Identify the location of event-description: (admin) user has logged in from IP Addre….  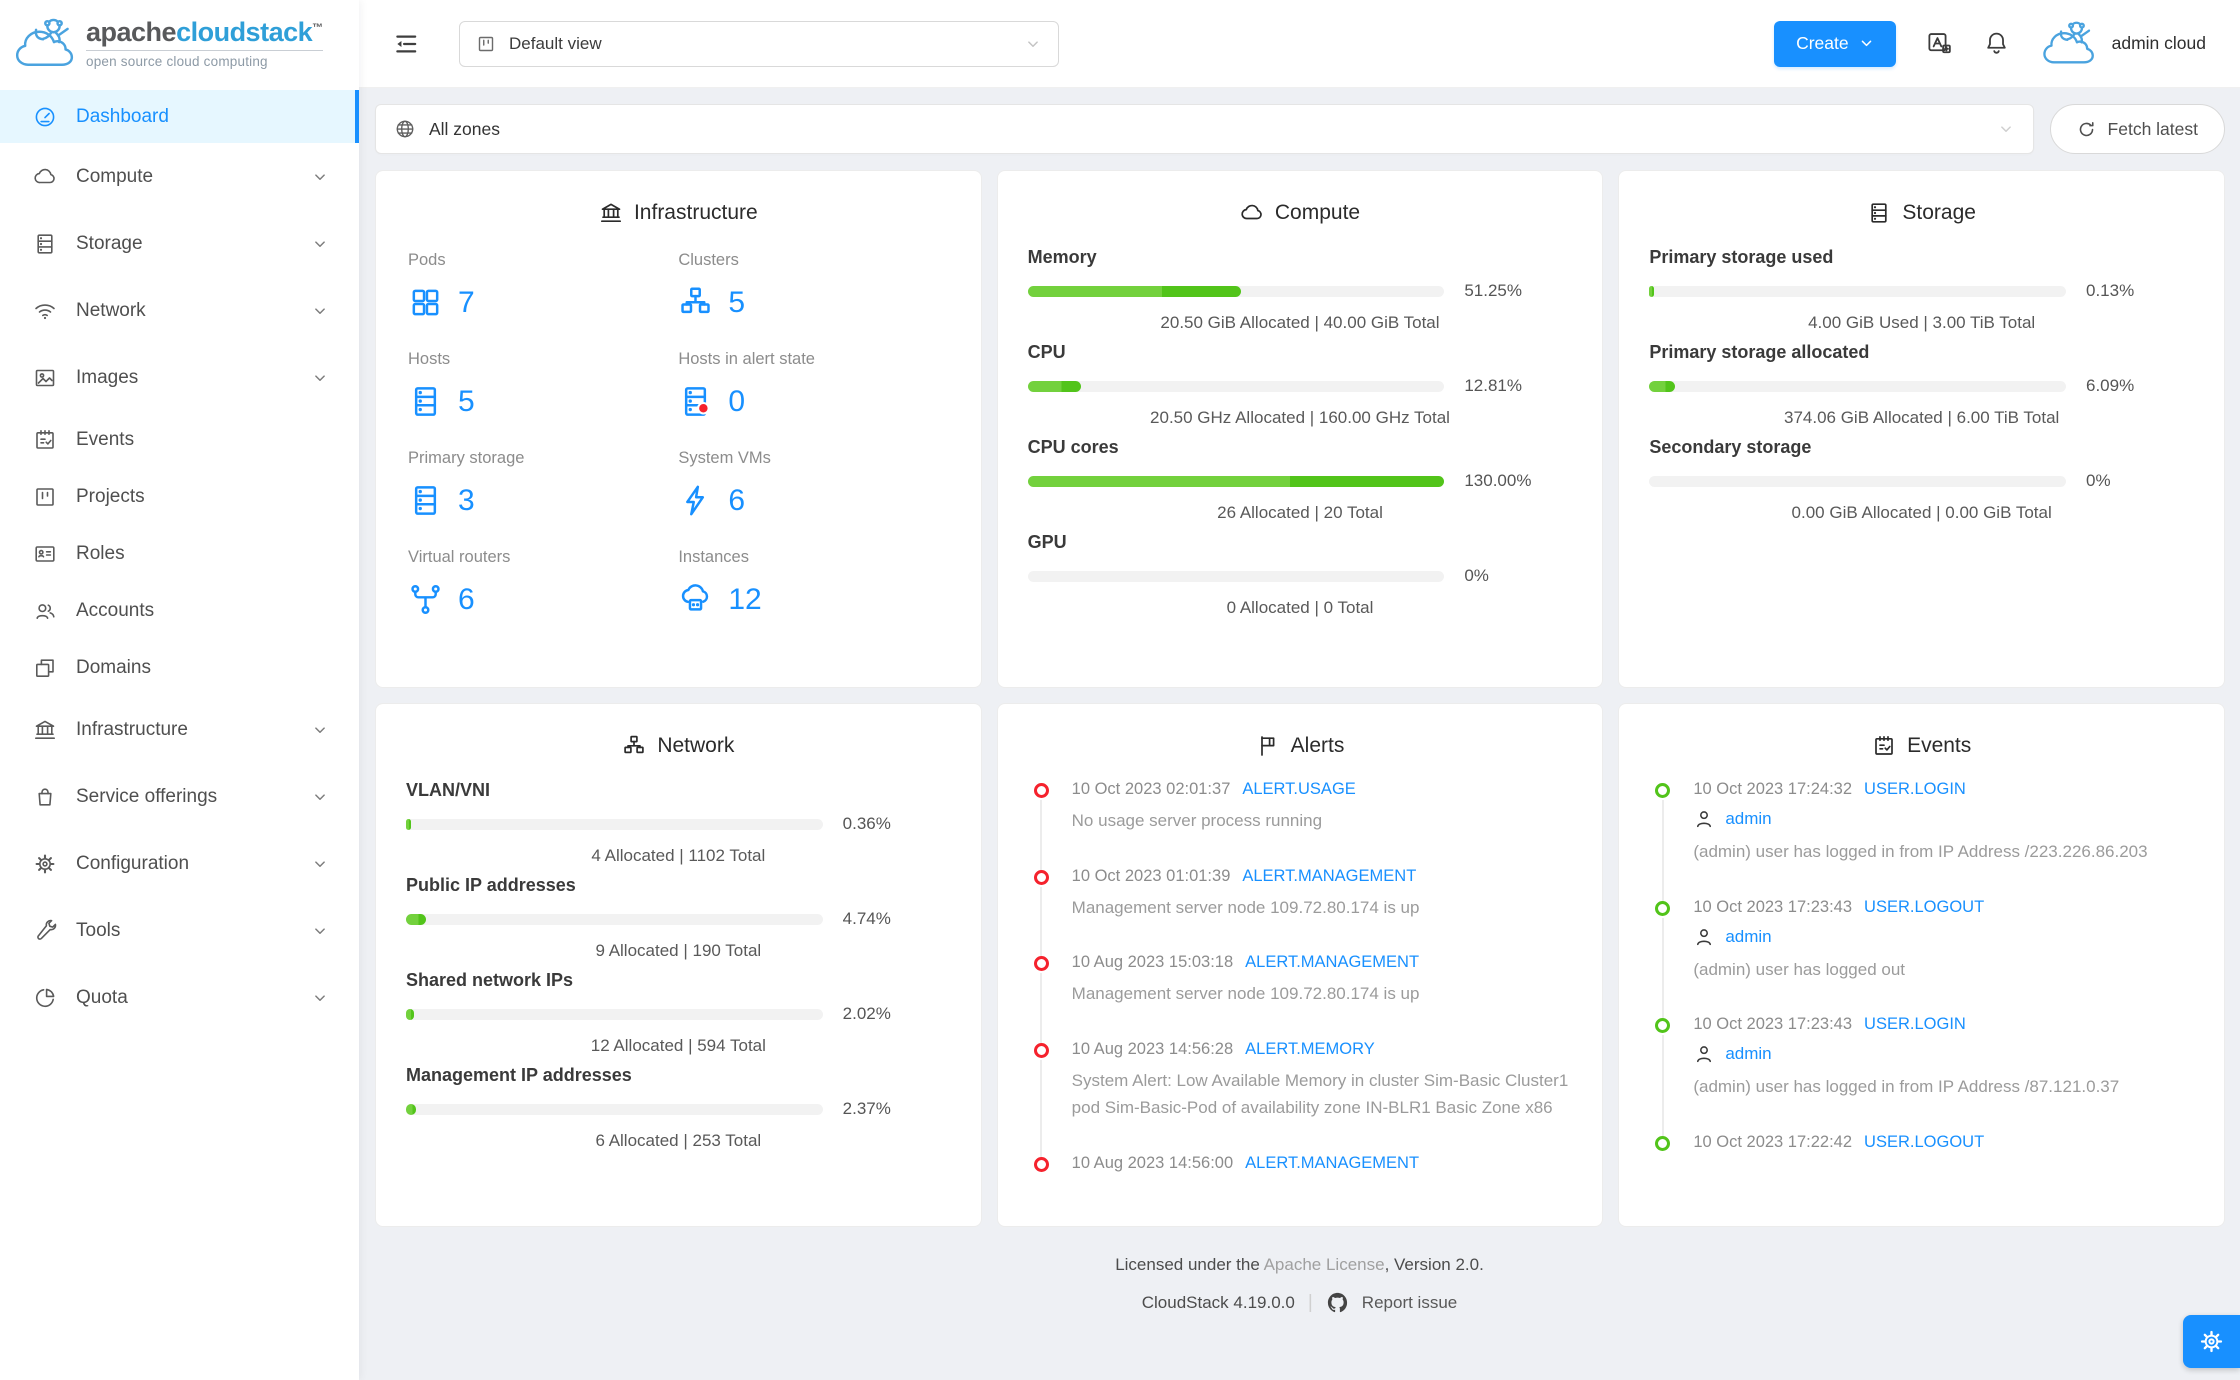
(1920, 851).